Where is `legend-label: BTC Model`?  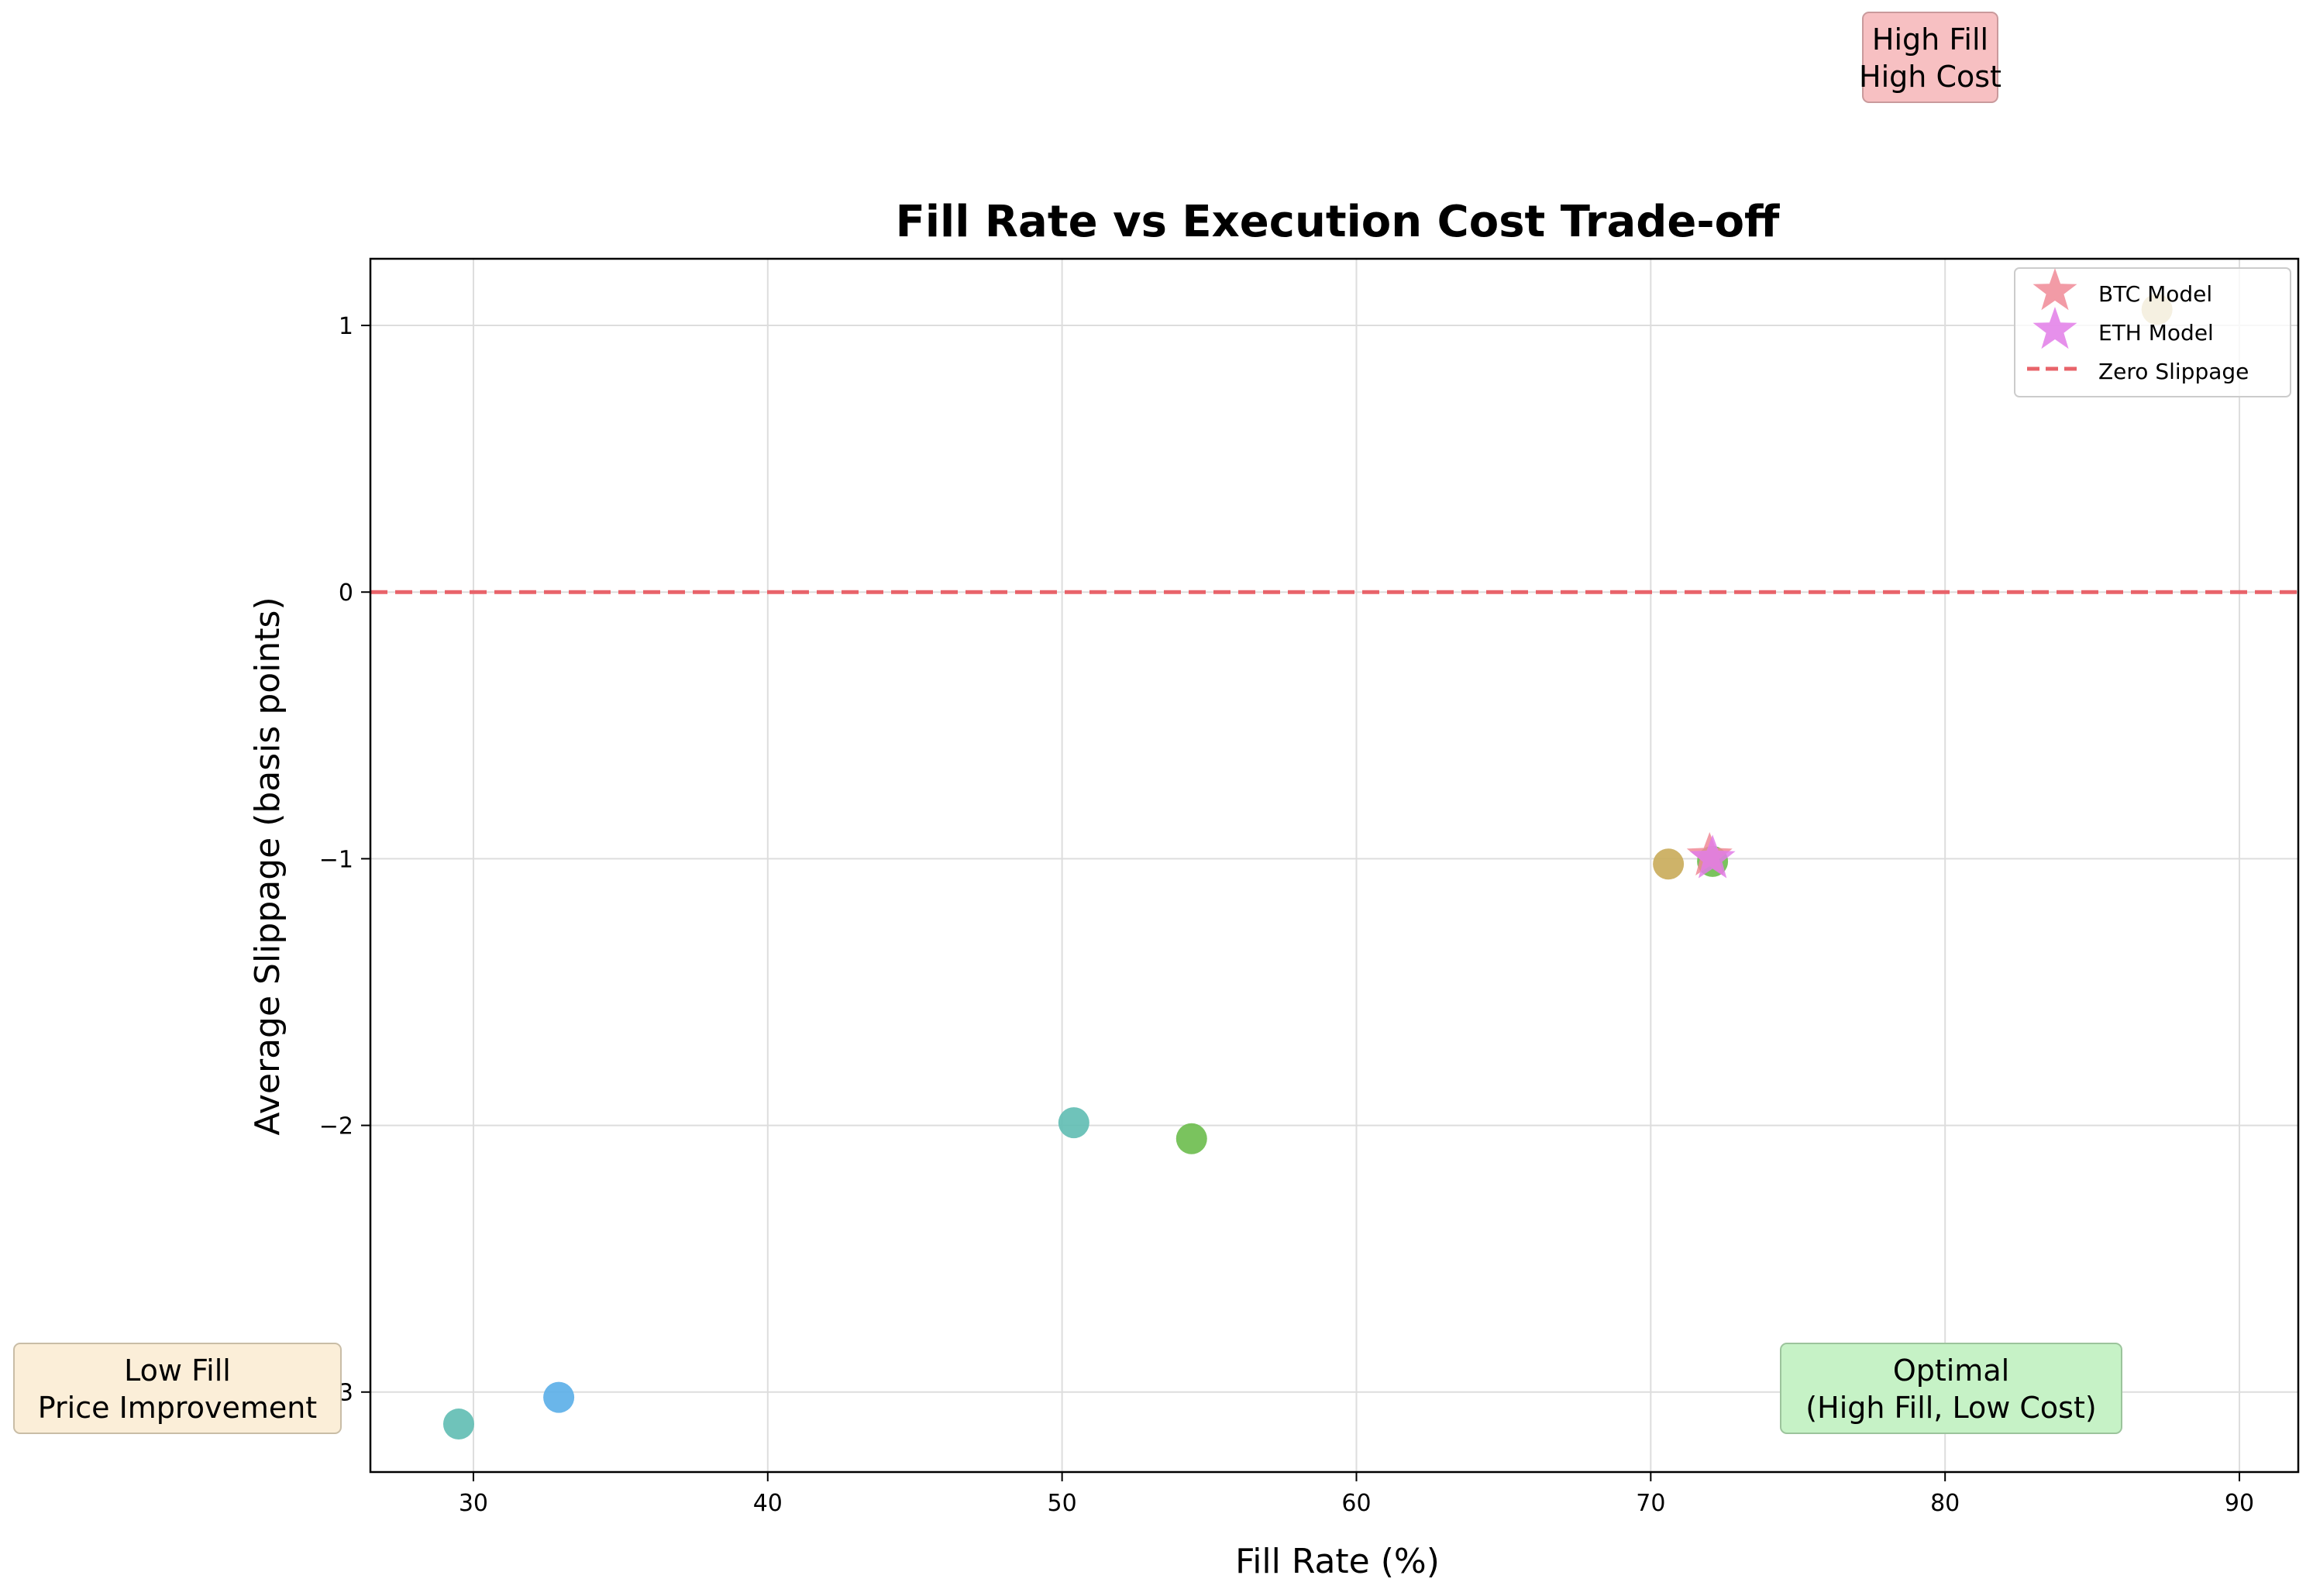
legend-label: BTC Model is located at coordinates (2155, 294).